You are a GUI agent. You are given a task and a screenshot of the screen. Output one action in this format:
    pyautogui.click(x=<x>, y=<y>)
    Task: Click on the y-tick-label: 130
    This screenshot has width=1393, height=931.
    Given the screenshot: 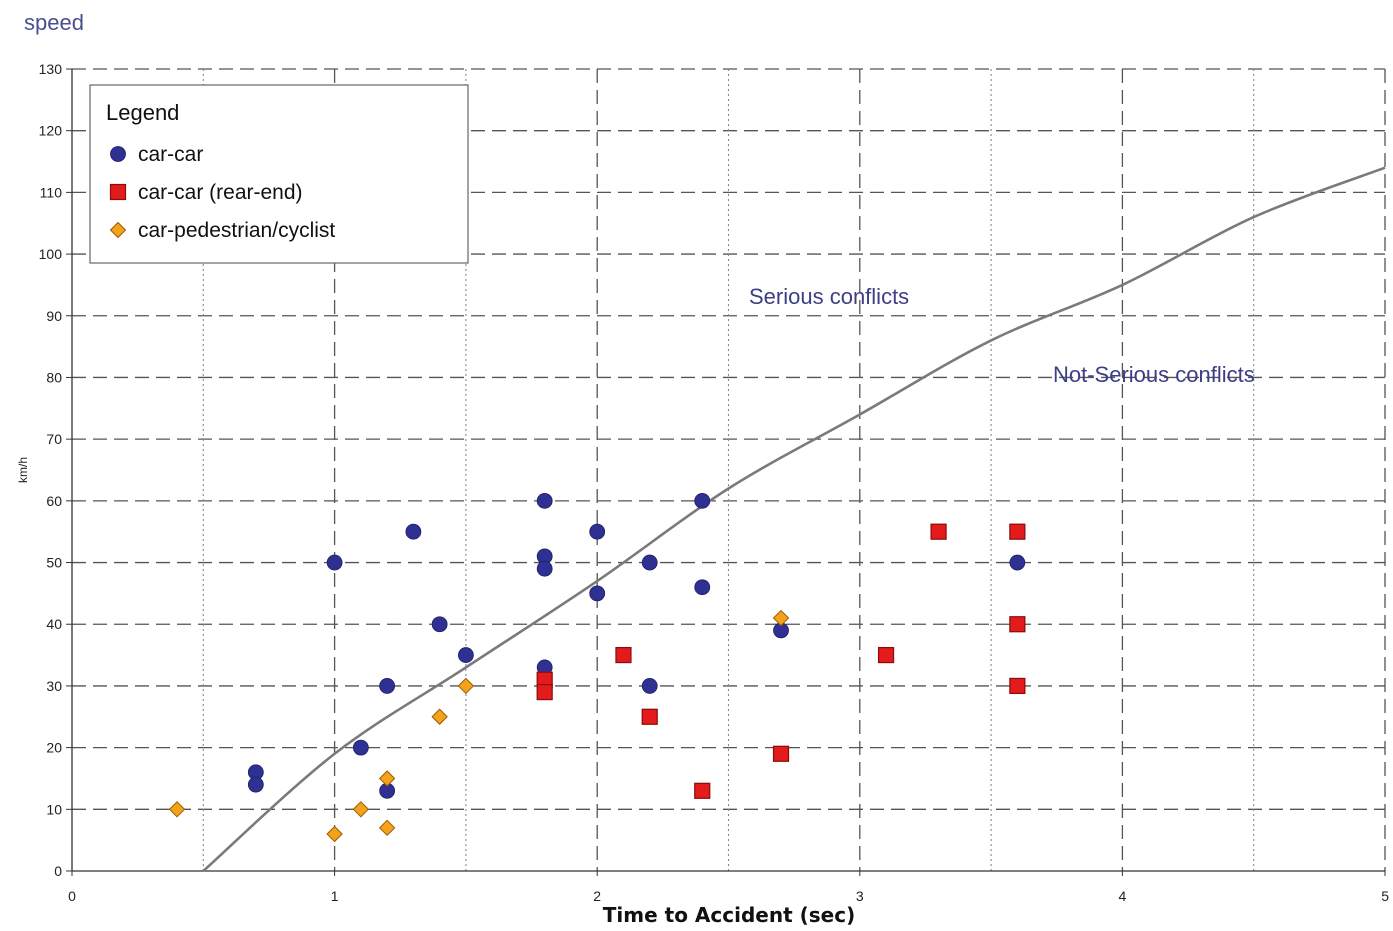 What is the action you would take?
    pyautogui.click(x=51, y=69)
    